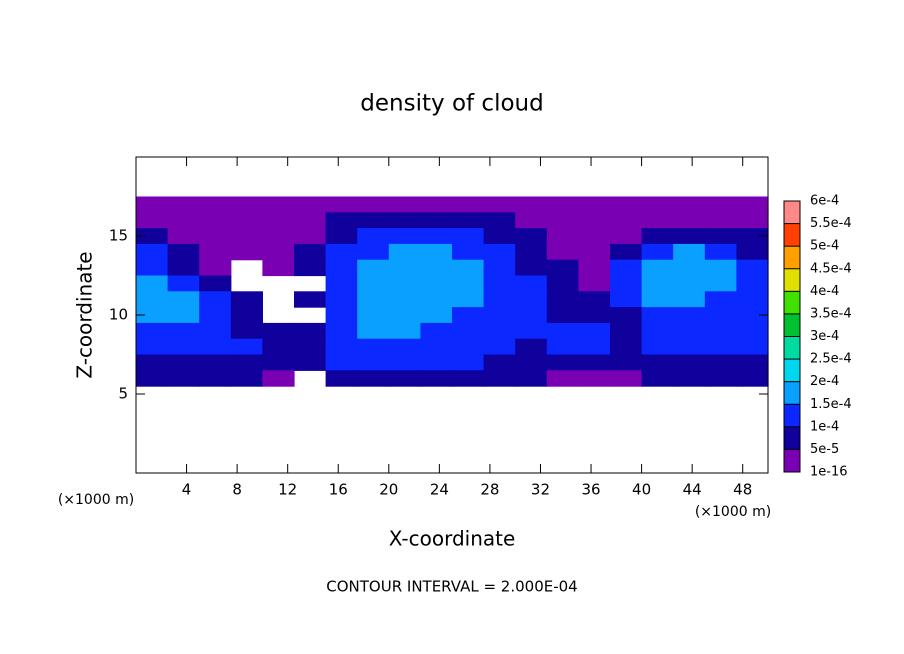  I want to click on x-unit-label: (×1000 m), so click(733, 512).